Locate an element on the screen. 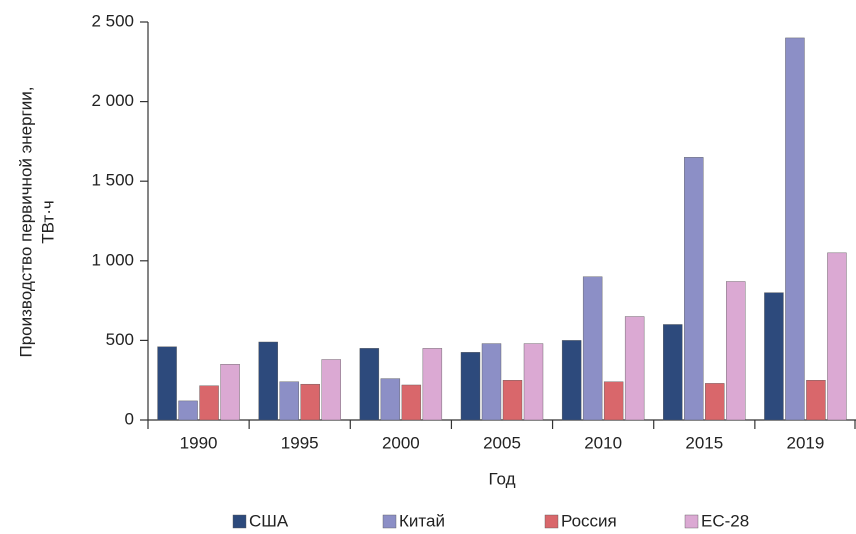 This screenshot has height=534, width=856. x-tick-label: 1995 is located at coordinates (300, 442).